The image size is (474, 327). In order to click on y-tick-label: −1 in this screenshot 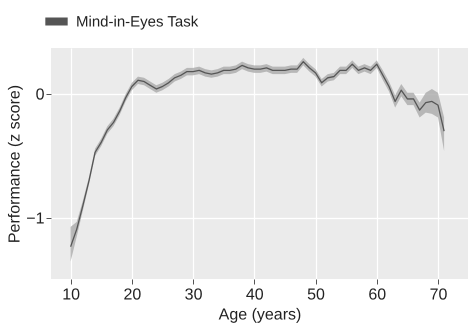, I will do `click(35, 219)`.